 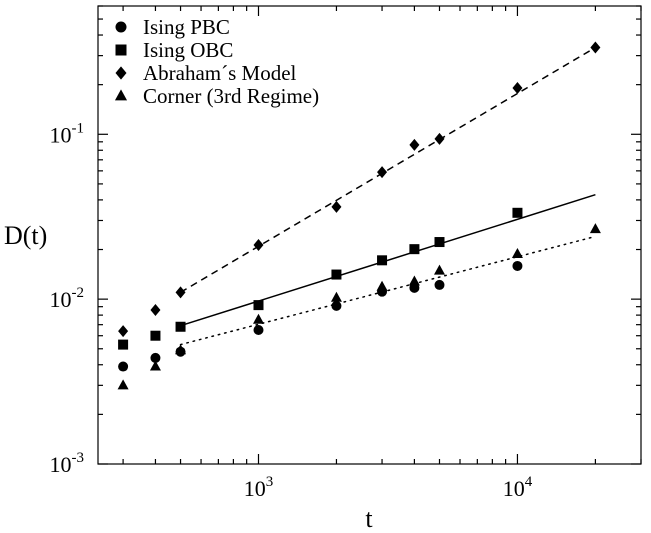 I want to click on x-tick-label: 10⁴, so click(x=518, y=487).